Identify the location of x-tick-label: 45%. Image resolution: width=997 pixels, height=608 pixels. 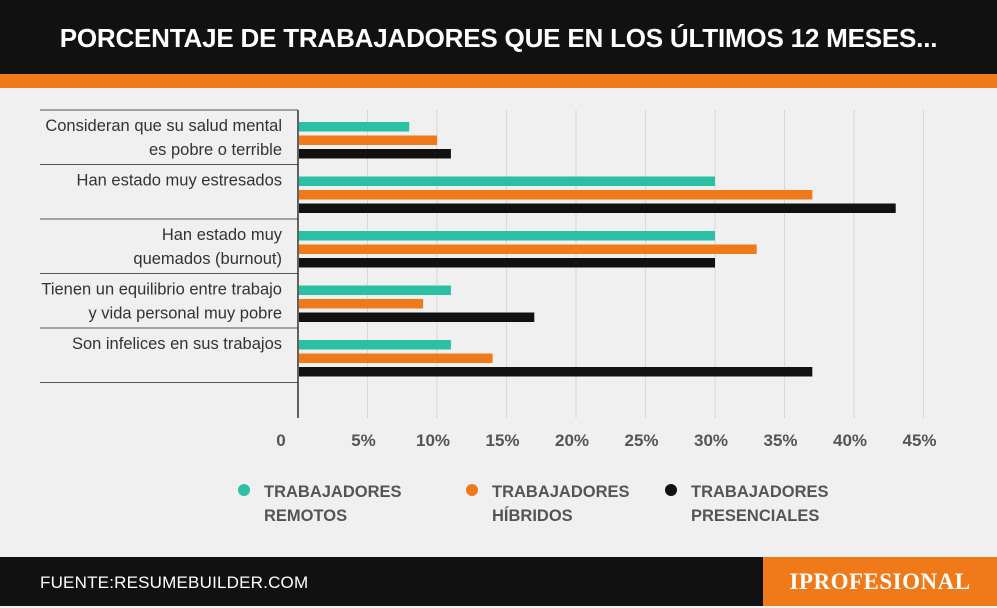
(919, 440).